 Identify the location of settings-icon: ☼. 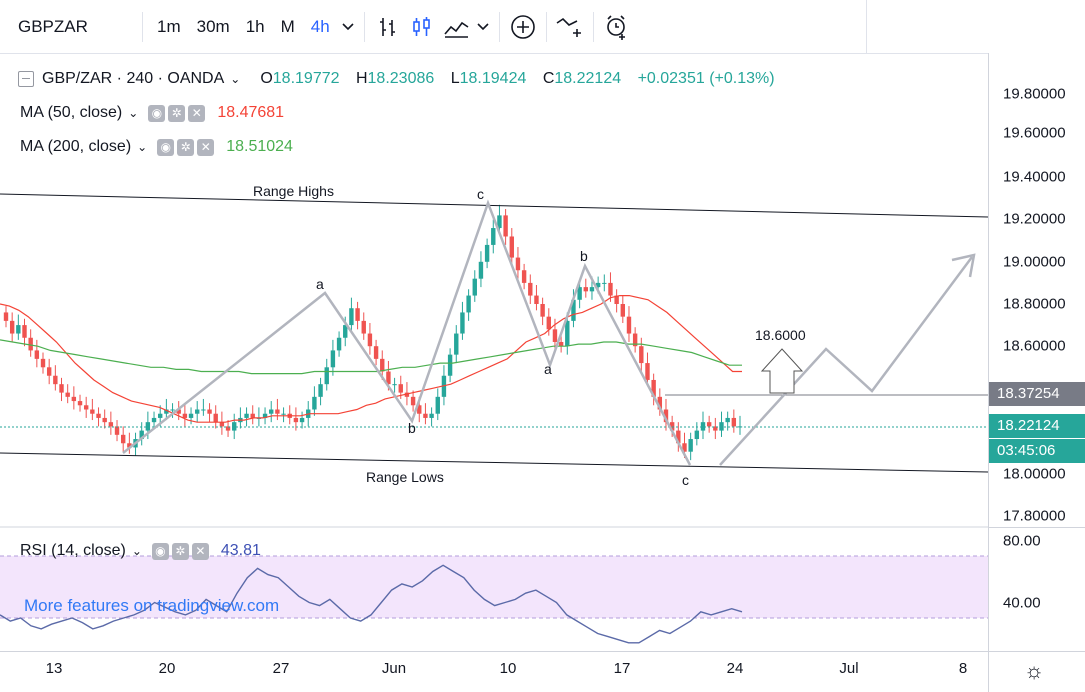
(1034, 670).